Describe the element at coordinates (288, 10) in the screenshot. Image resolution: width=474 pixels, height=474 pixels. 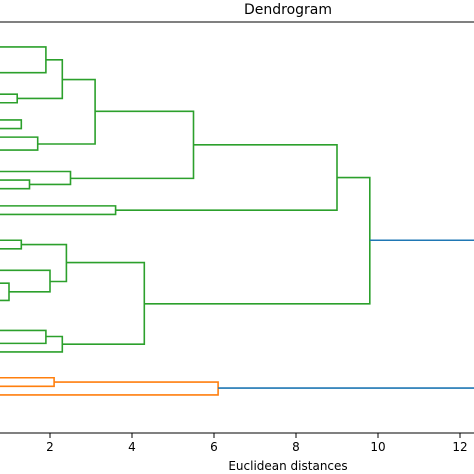
I see `chart-title: Dendrogram` at that location.